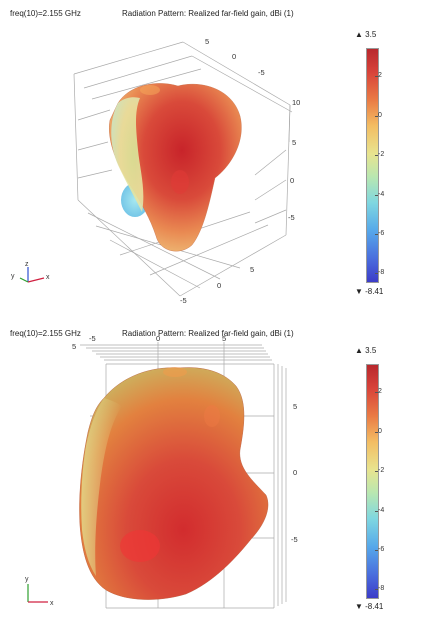 The height and width of the screenshot is (631, 438). What do you see at coordinates (292, 180) in the screenshot?
I see `tick-right-3: 0` at bounding box center [292, 180].